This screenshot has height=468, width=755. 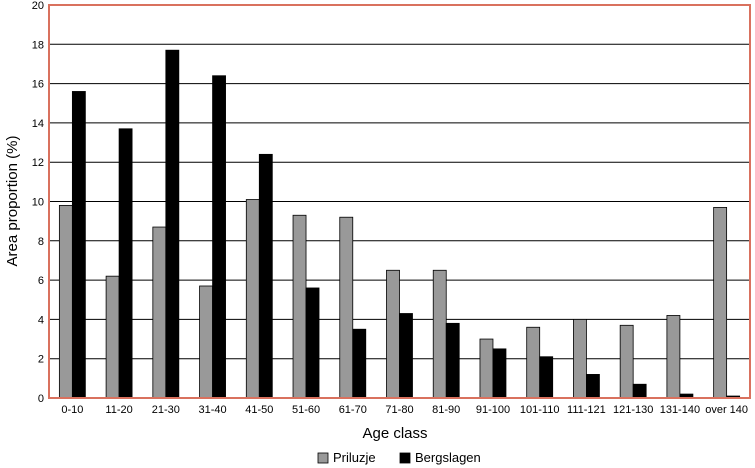 What do you see at coordinates (399, 410) in the screenshot?
I see `x-tick-label: 71-80` at bounding box center [399, 410].